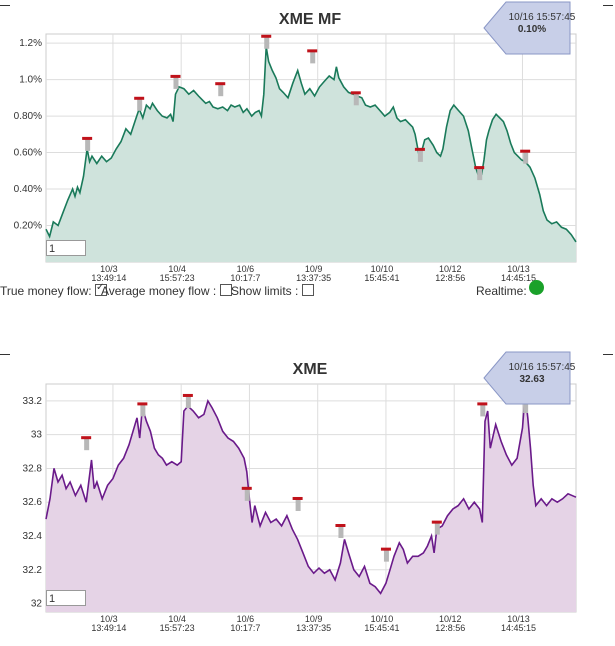  I want to click on price-badge-arrow, so click(527, 378).